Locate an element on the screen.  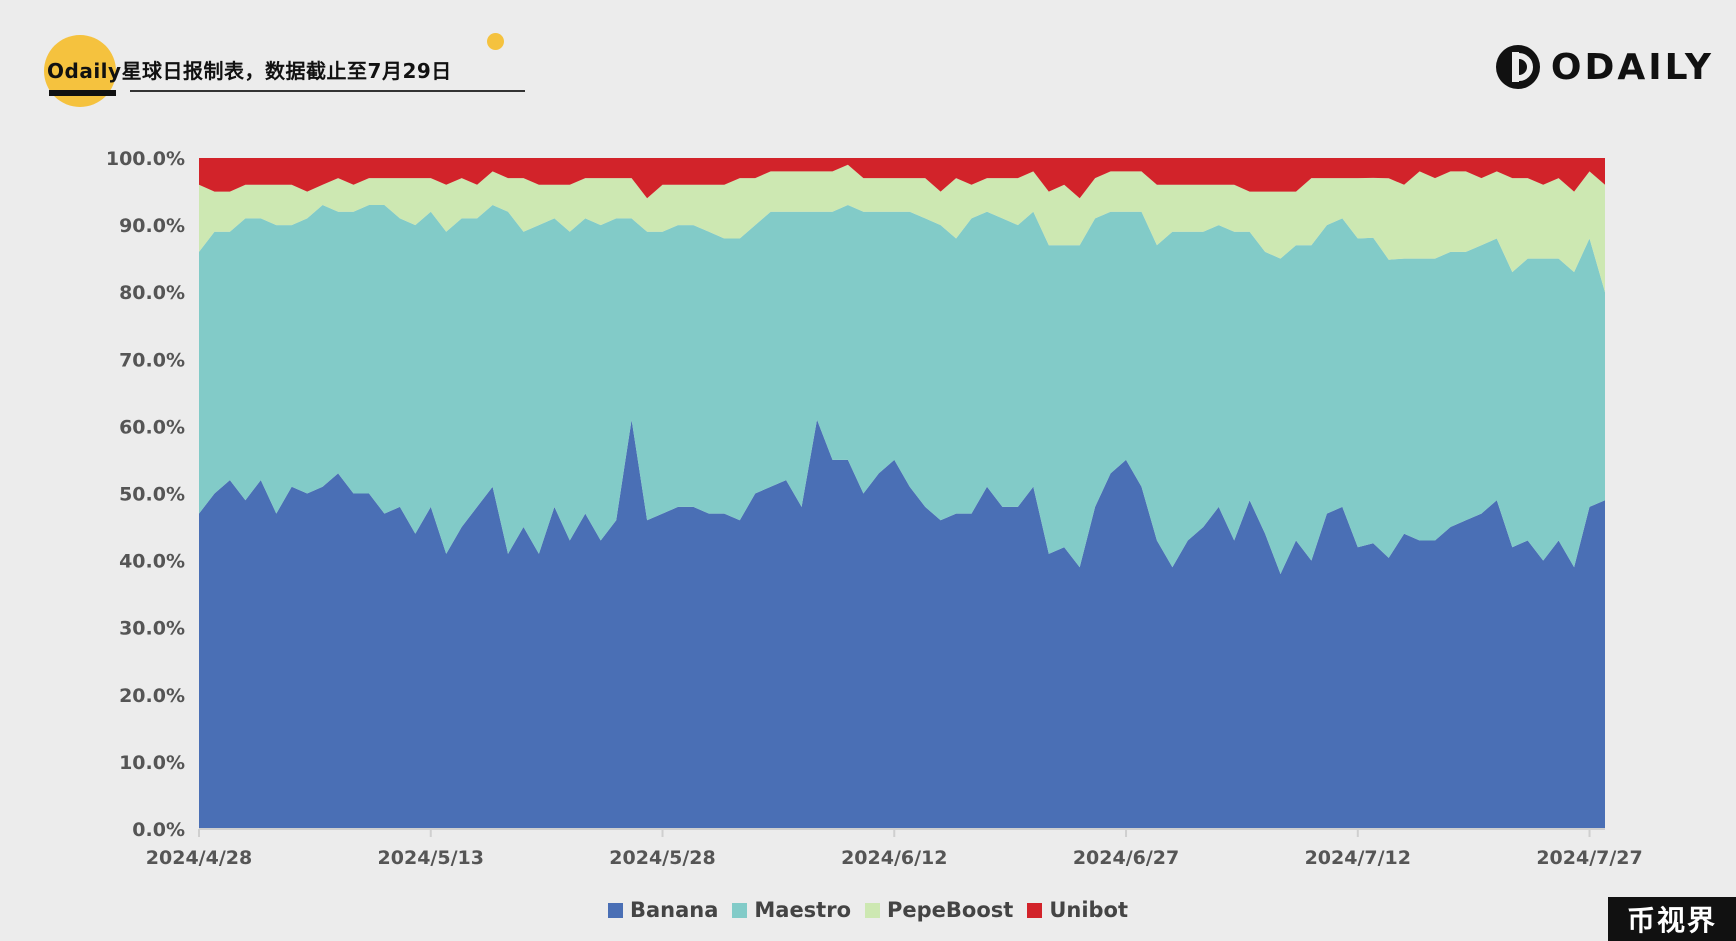
x-tick-label: 2024/4/28 is located at coordinates (199, 858).